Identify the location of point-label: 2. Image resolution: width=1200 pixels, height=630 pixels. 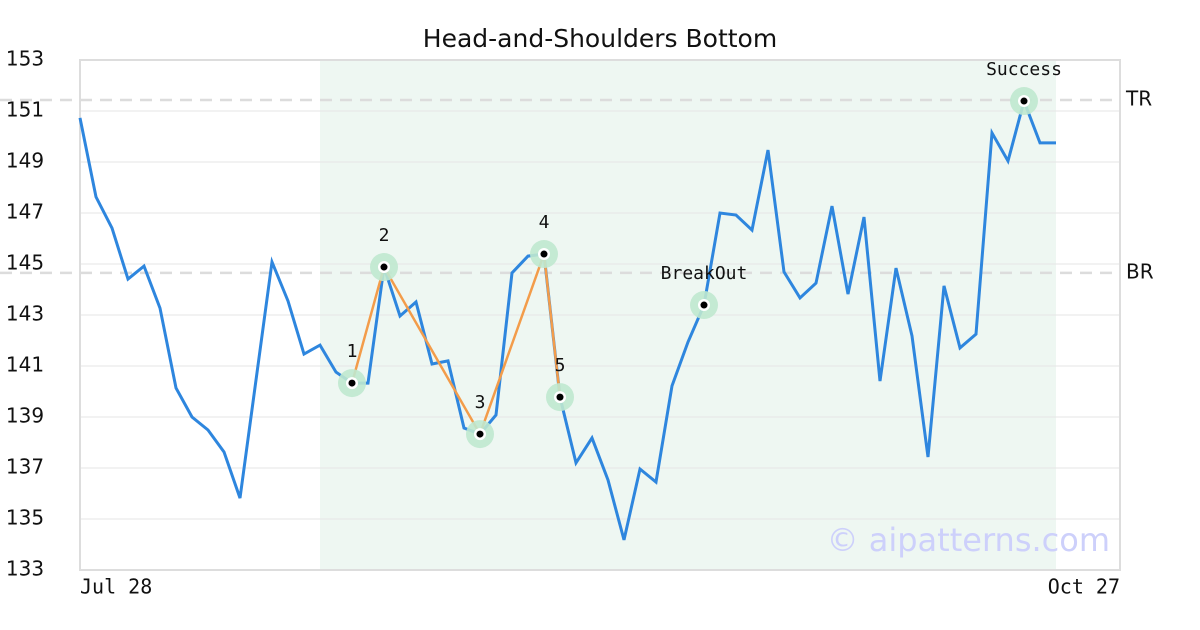
(384, 235).